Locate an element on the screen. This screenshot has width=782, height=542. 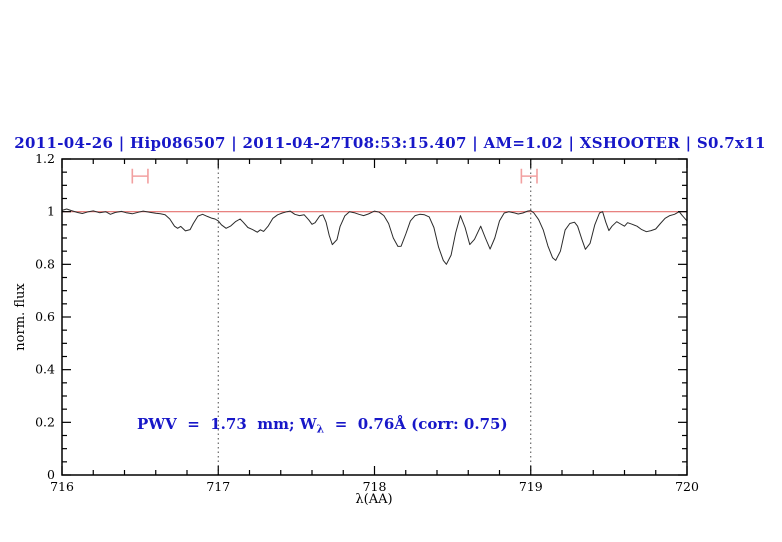
x-tick-label-719: 719 is located at coordinates (531, 486).